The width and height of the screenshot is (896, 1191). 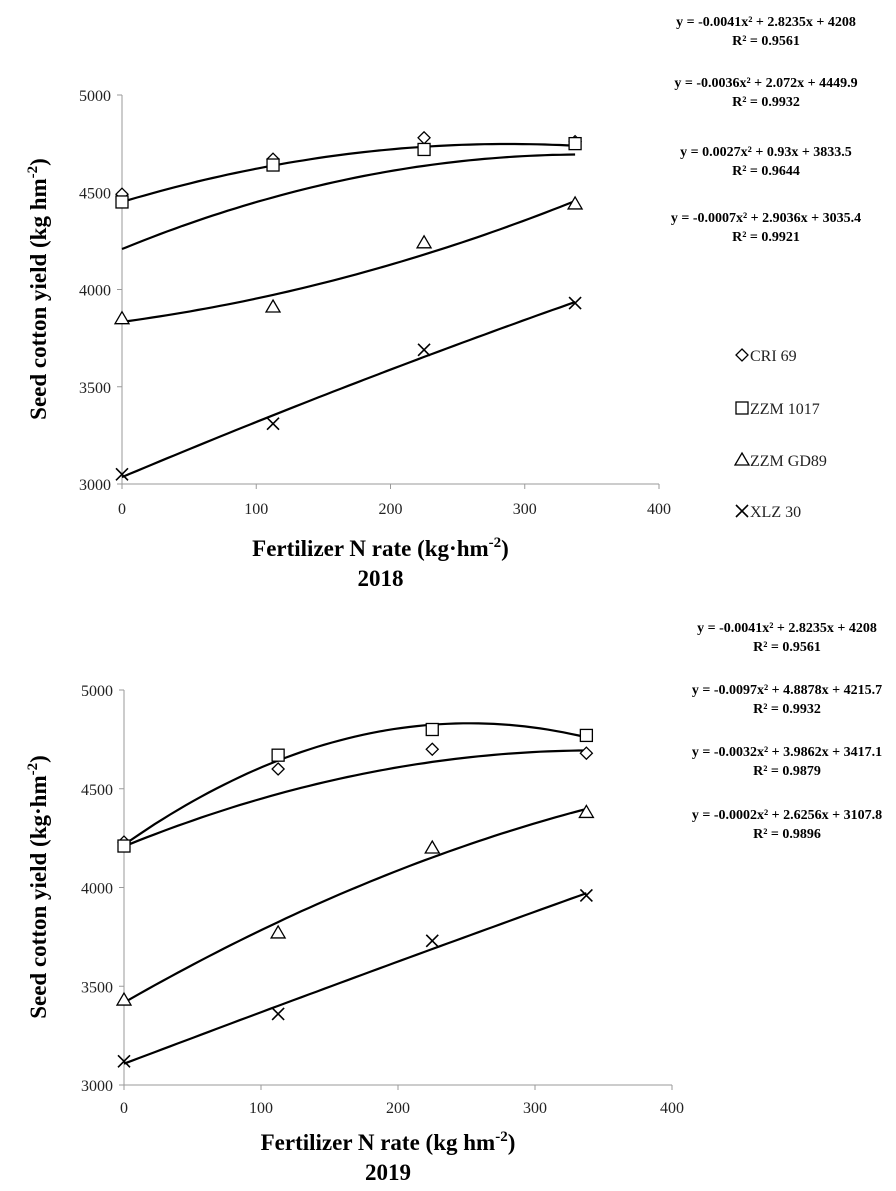 What do you see at coordinates (787, 815) in the screenshot?
I see `trend-equation: y = -0.0002x² + 2.6256x + 3107.8` at bounding box center [787, 815].